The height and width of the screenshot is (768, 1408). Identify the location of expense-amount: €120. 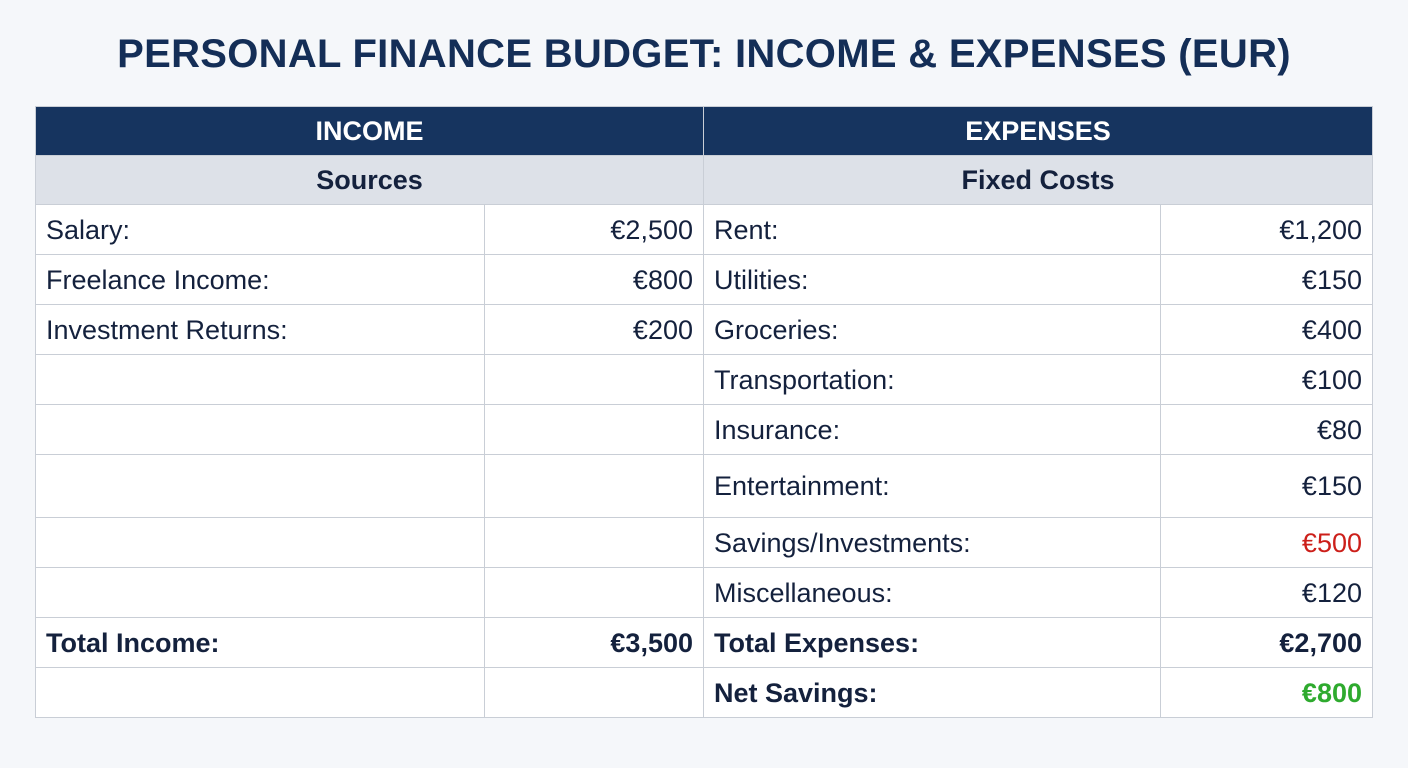
(1266, 592).